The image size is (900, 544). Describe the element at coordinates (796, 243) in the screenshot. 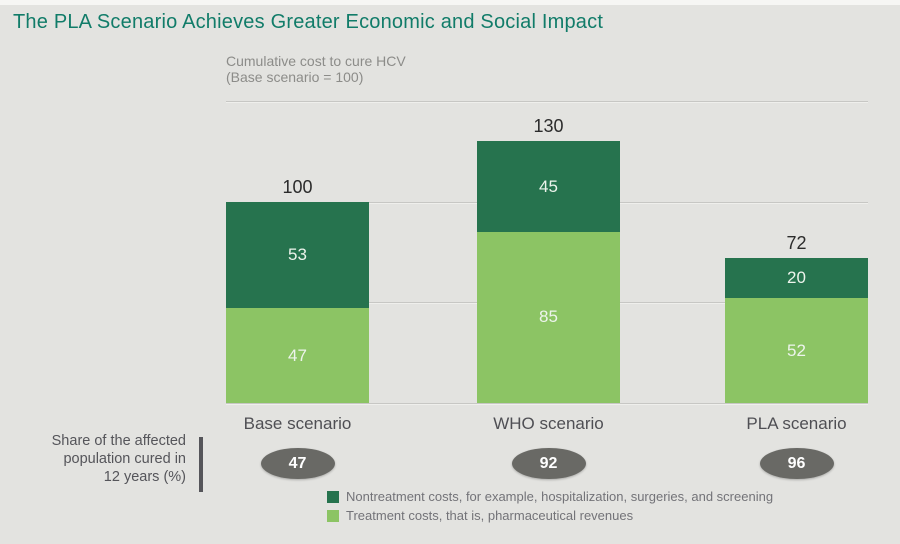

I see `bar-total-pla-scenario: 72` at that location.